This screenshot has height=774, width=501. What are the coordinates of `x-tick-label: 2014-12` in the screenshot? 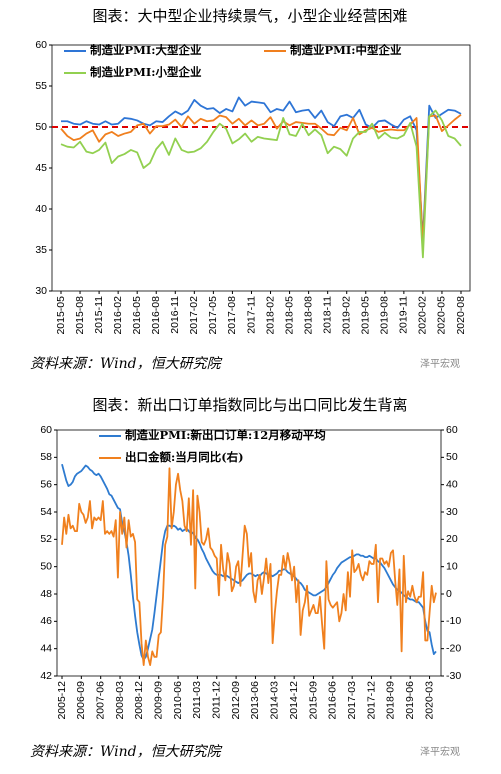 It's located at (294, 700).